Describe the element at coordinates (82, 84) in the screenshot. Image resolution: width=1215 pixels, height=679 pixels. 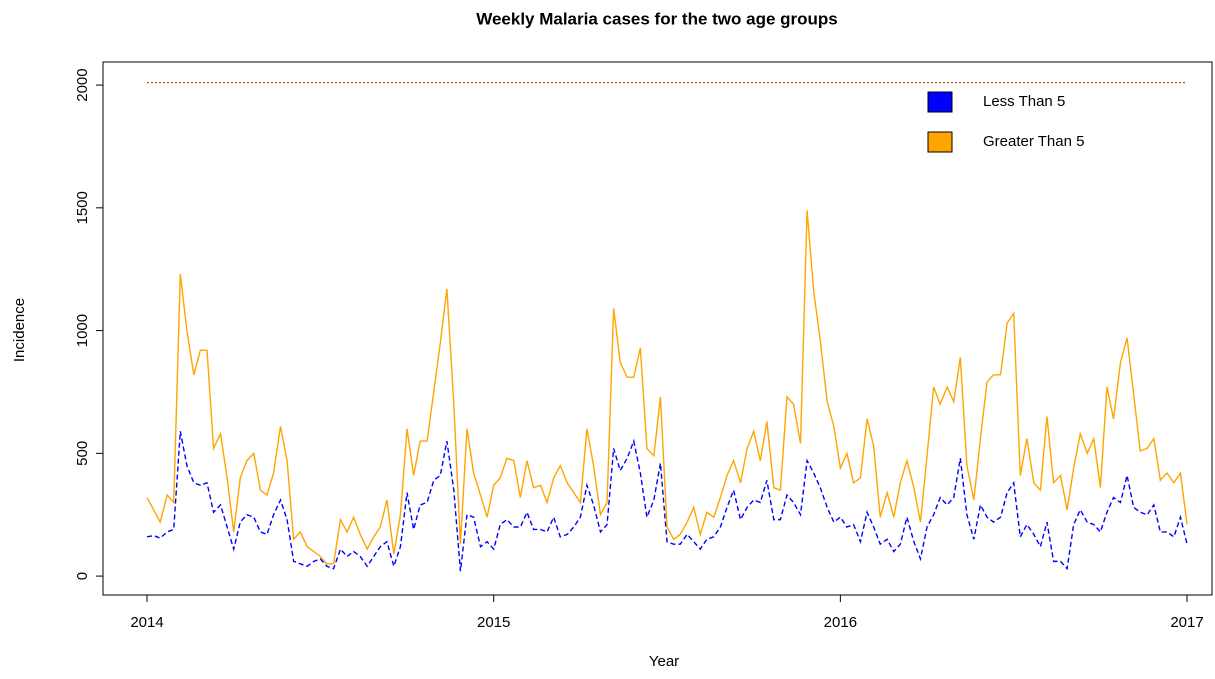
I see `y-tick-label: 2000` at that location.